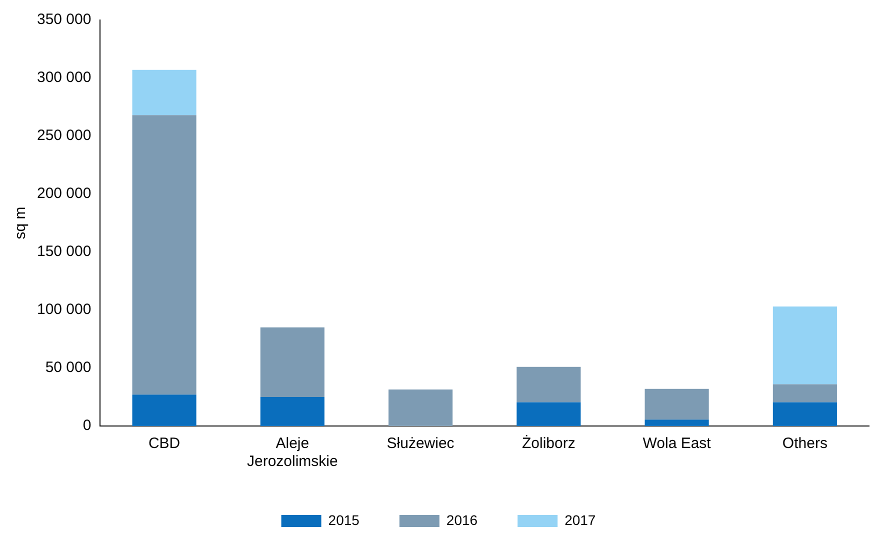 The height and width of the screenshot is (546, 887). I want to click on x-tick-label: CBD, so click(164, 443).